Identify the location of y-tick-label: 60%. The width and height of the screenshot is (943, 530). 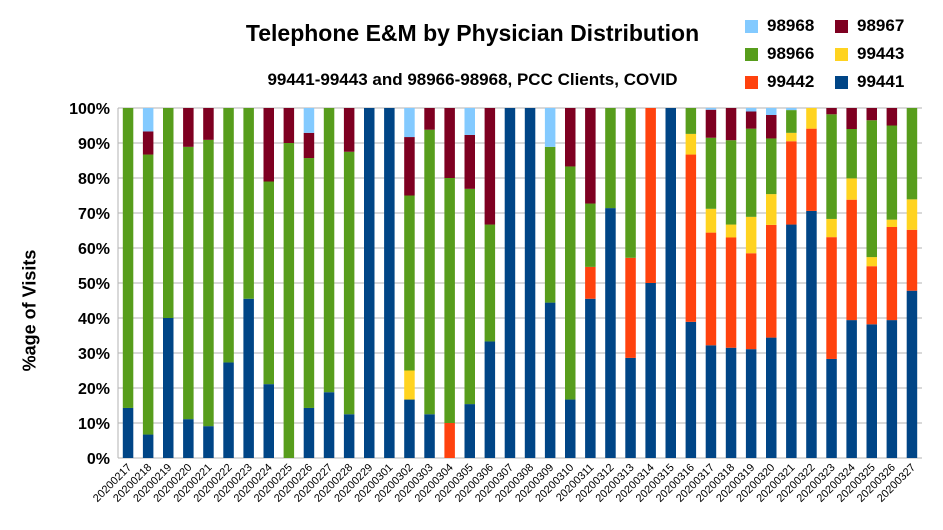
(94, 249).